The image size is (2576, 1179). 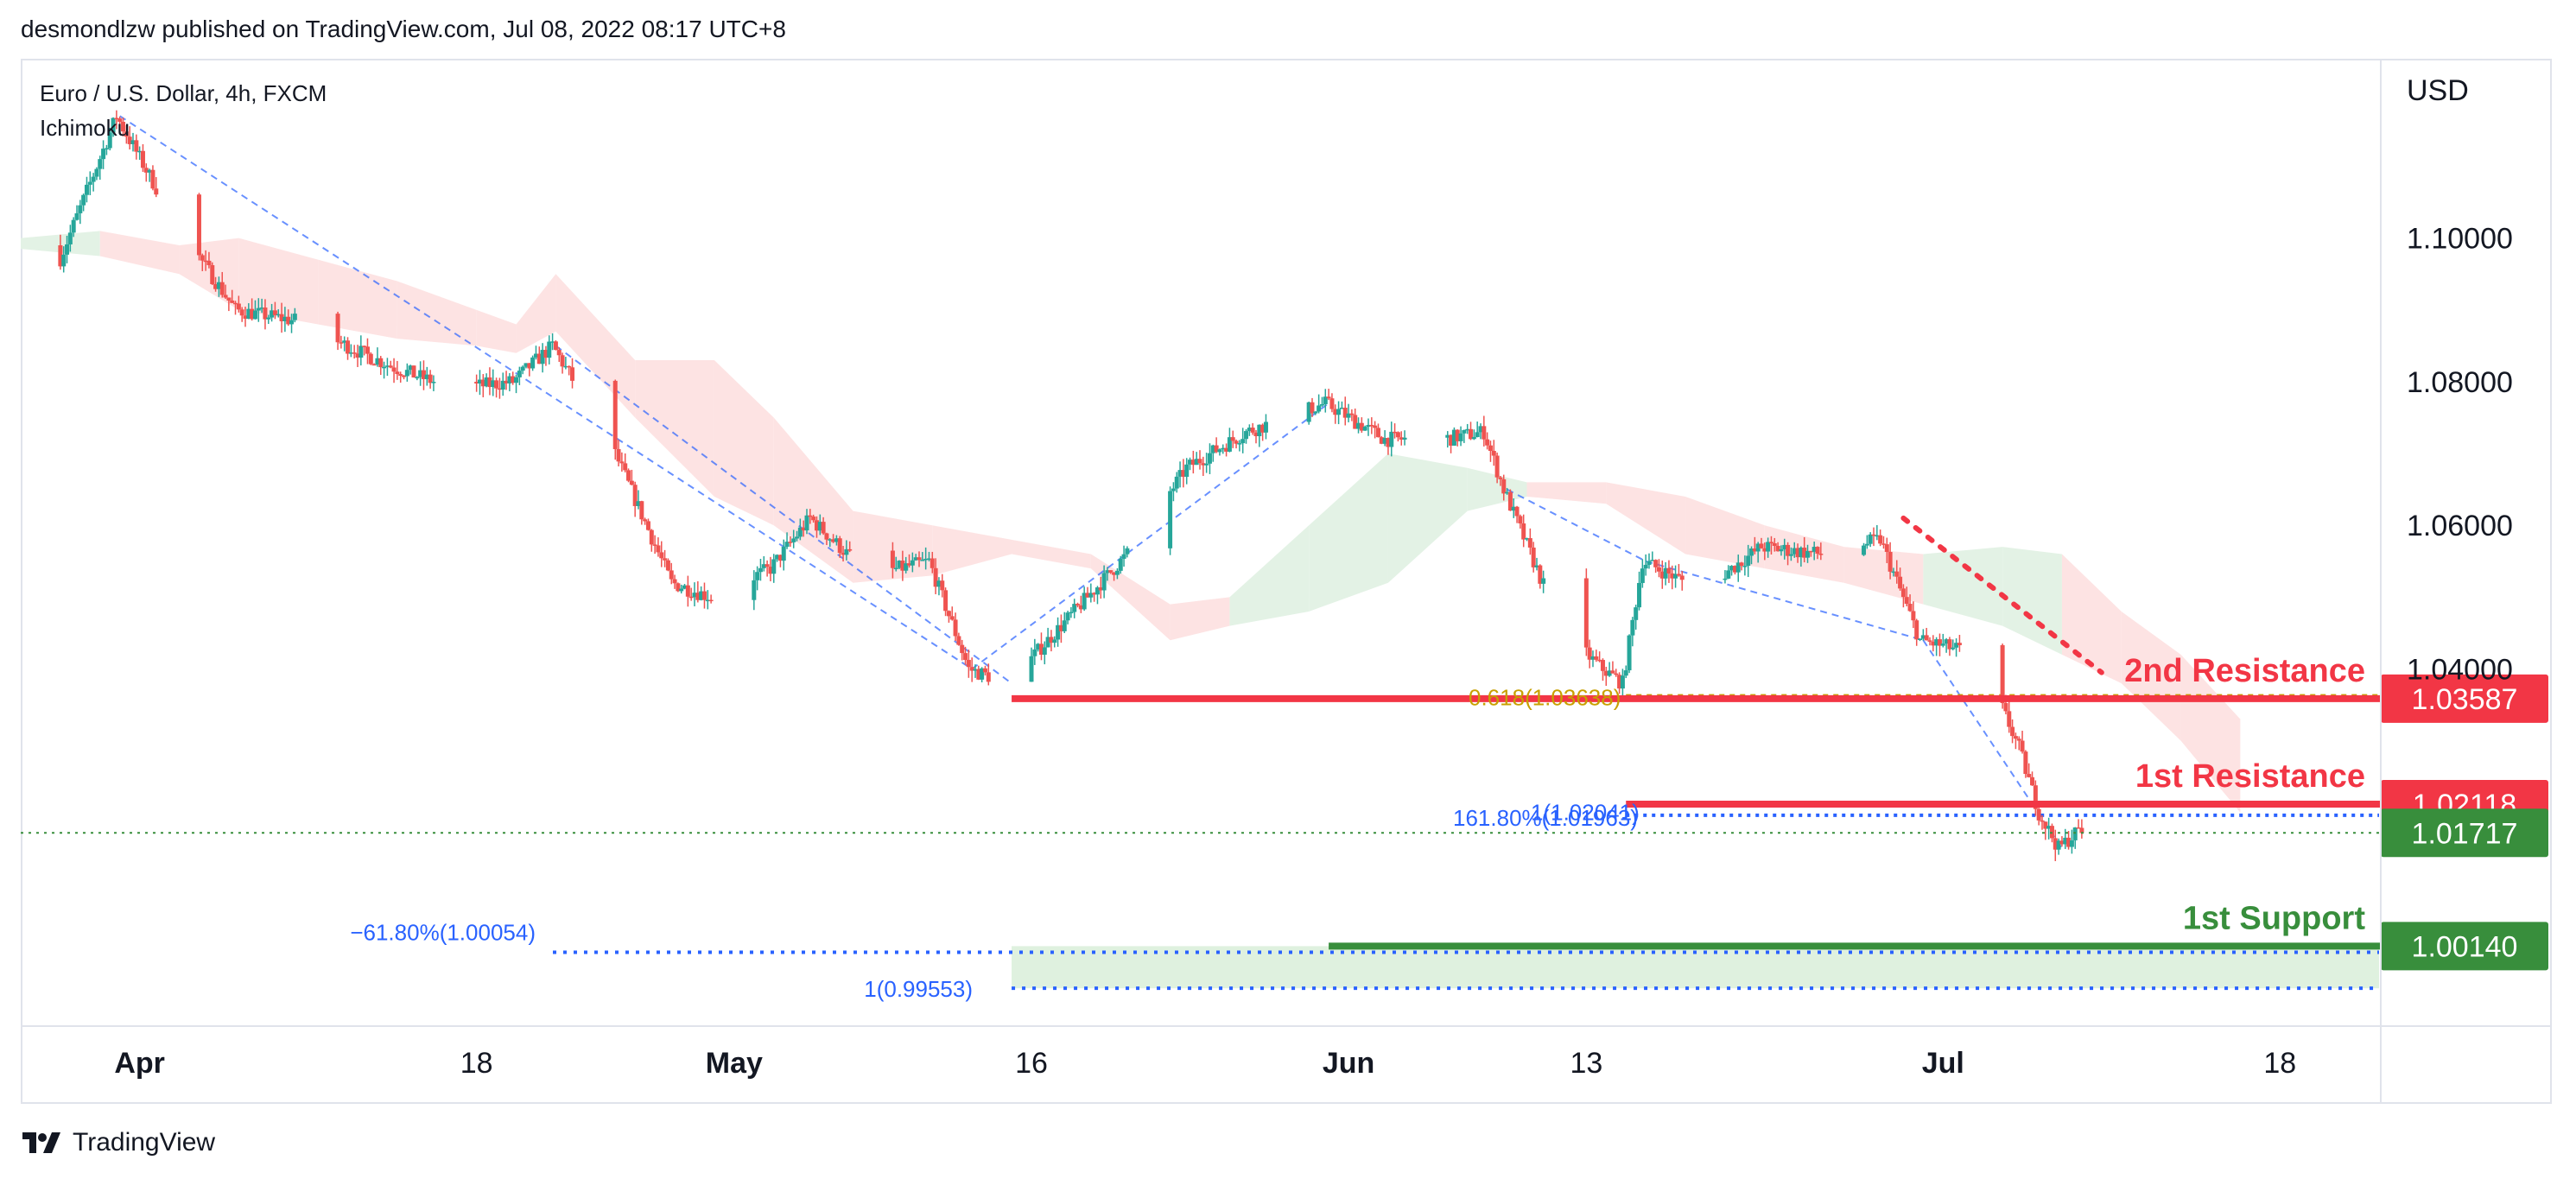 I want to click on indicator-label: Ichimoku, so click(x=85, y=128).